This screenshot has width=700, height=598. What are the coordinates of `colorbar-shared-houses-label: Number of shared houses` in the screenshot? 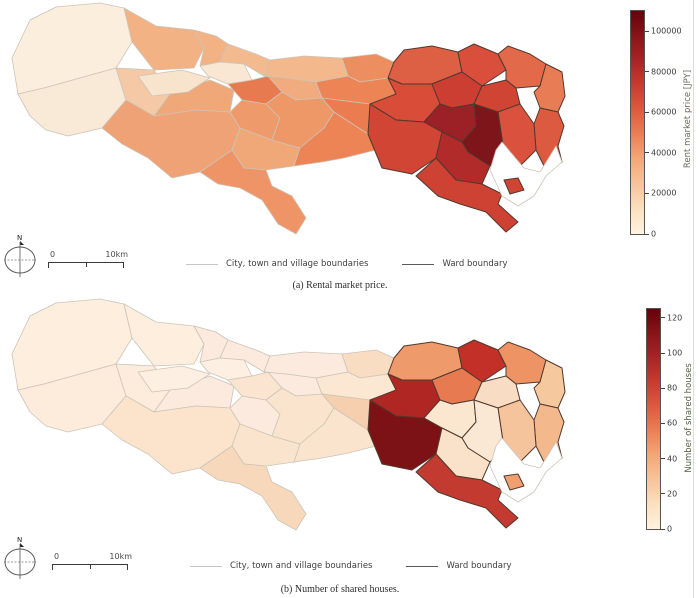 It's located at (689, 418).